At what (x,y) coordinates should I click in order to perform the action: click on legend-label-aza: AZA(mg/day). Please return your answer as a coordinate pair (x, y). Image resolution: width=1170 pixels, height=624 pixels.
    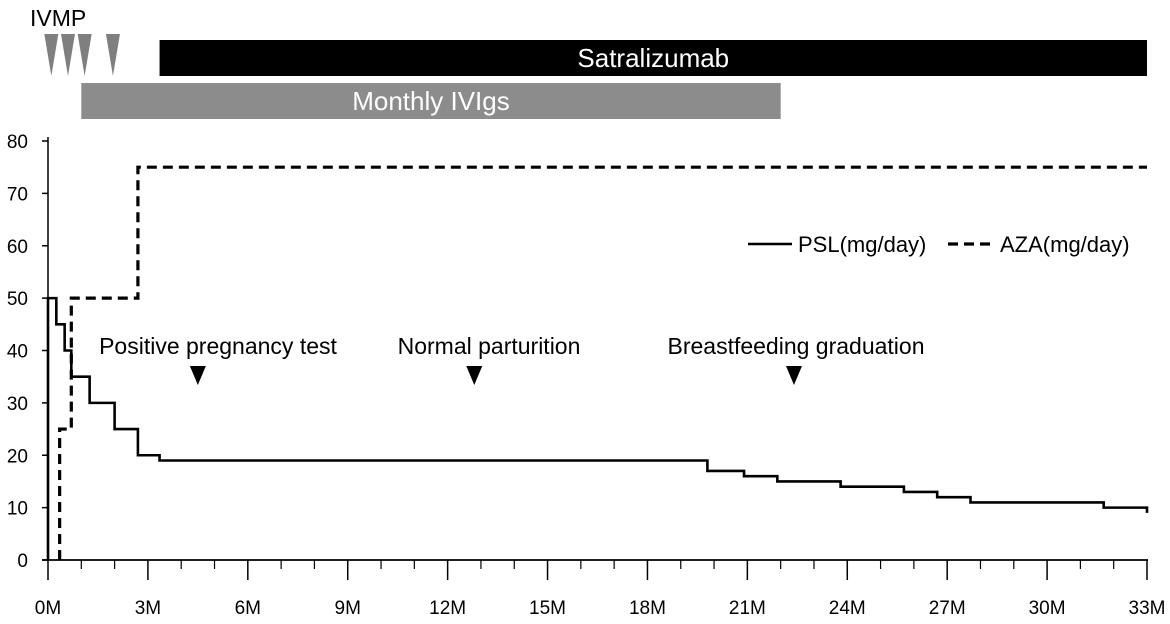
    Looking at the image, I should click on (1065, 244).